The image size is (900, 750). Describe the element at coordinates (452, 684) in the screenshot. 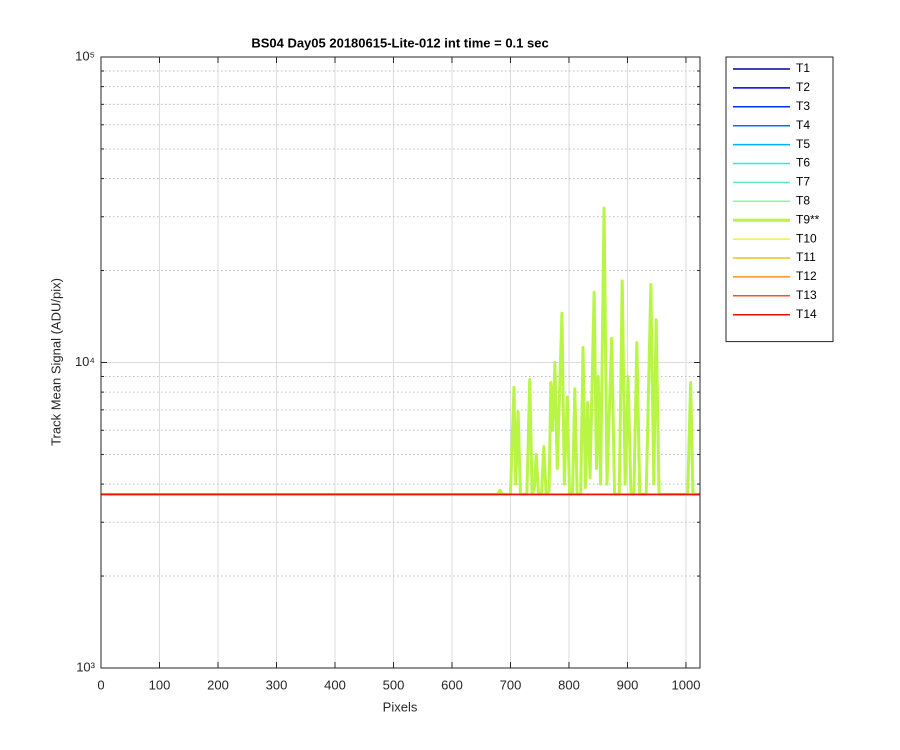

I see `x-tick-label: 600` at that location.